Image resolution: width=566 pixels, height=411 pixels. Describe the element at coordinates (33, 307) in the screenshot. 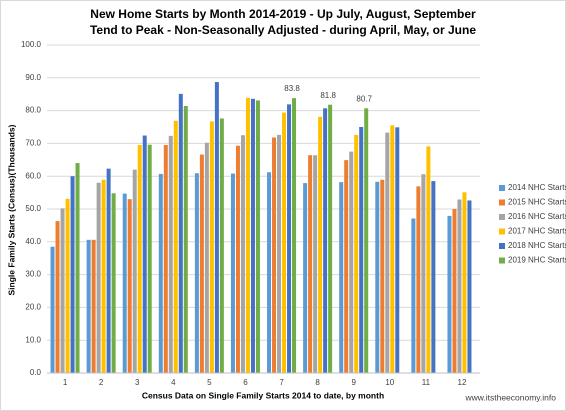

I see `y-tick-label: 20.0` at that location.